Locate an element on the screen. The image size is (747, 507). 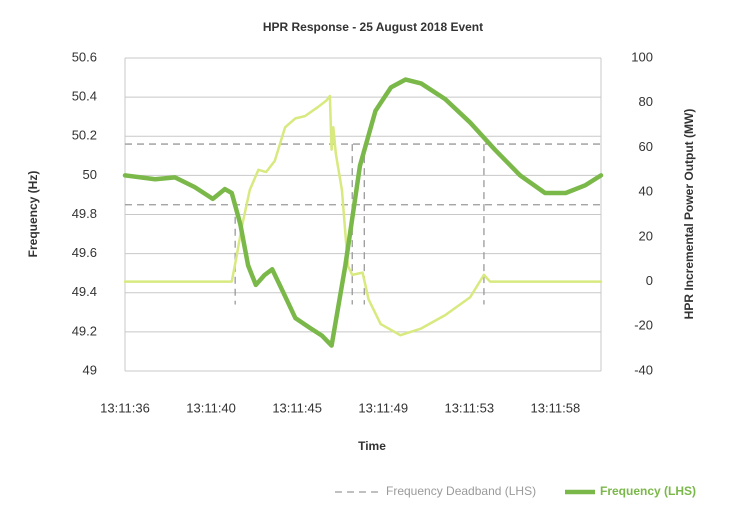
y-tick-label: 49.4 is located at coordinates (84, 291).